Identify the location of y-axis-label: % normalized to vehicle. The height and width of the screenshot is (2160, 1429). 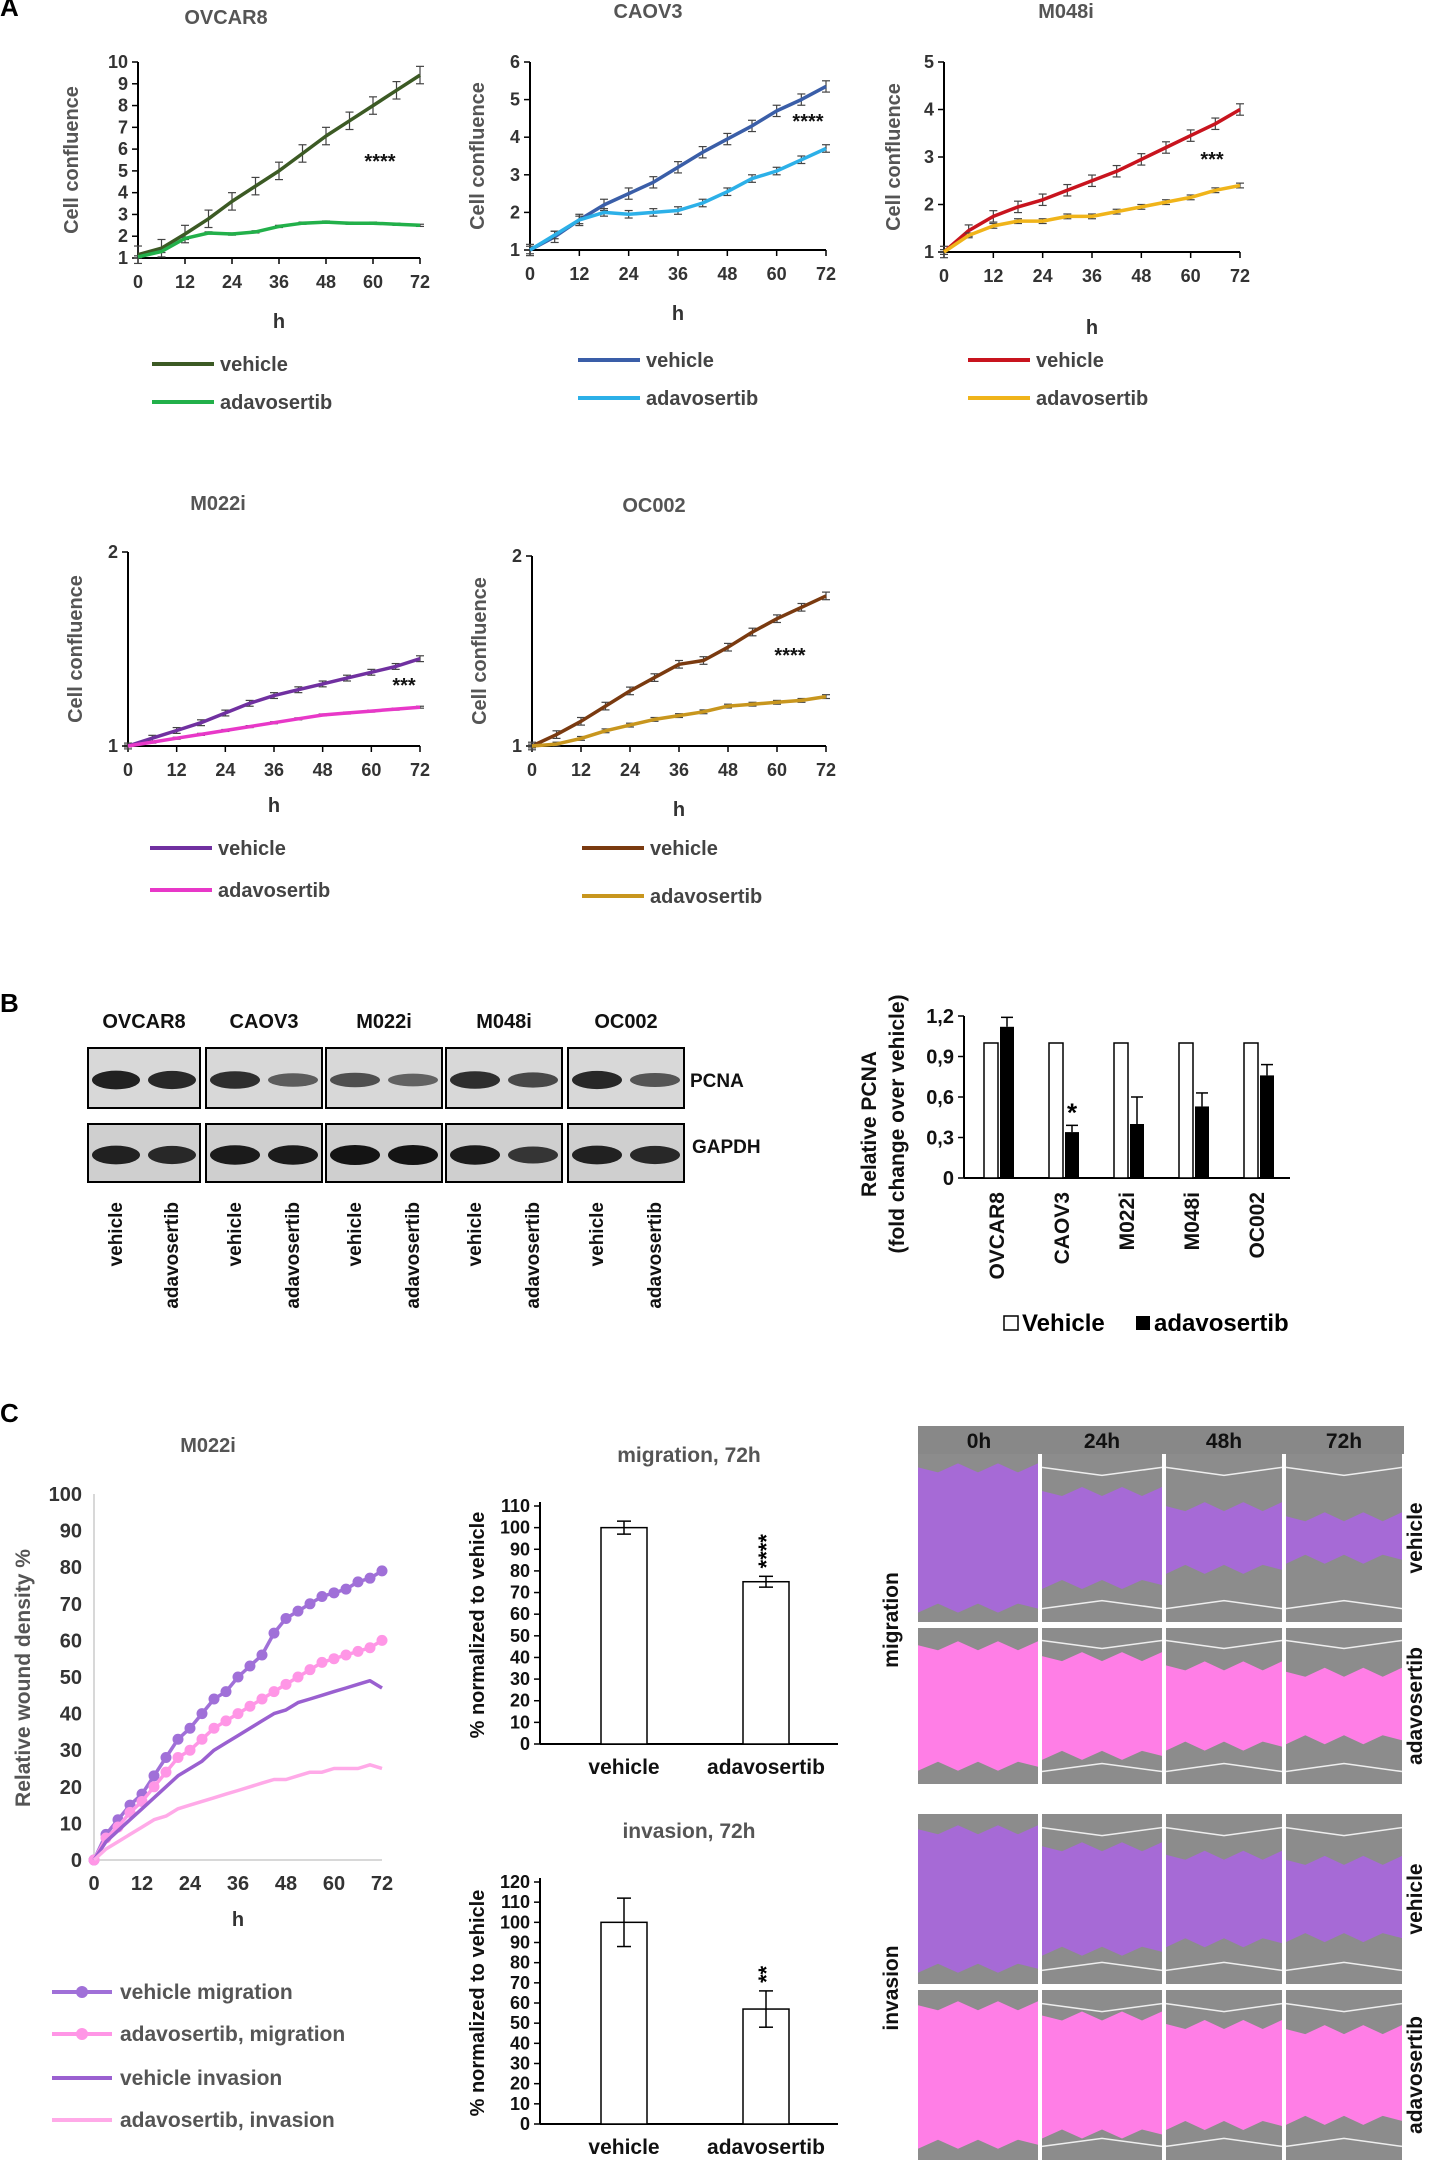
(478, 1625).